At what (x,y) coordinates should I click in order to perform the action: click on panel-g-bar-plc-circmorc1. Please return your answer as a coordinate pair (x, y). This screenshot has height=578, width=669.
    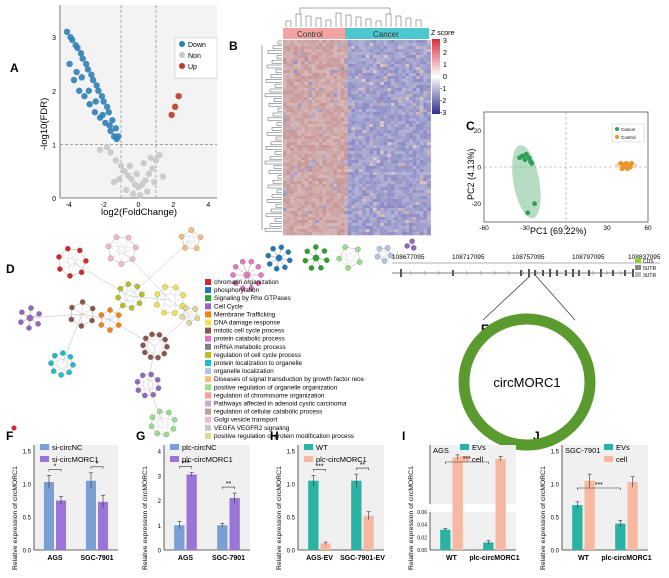
    Looking at the image, I should click on (191, 512).